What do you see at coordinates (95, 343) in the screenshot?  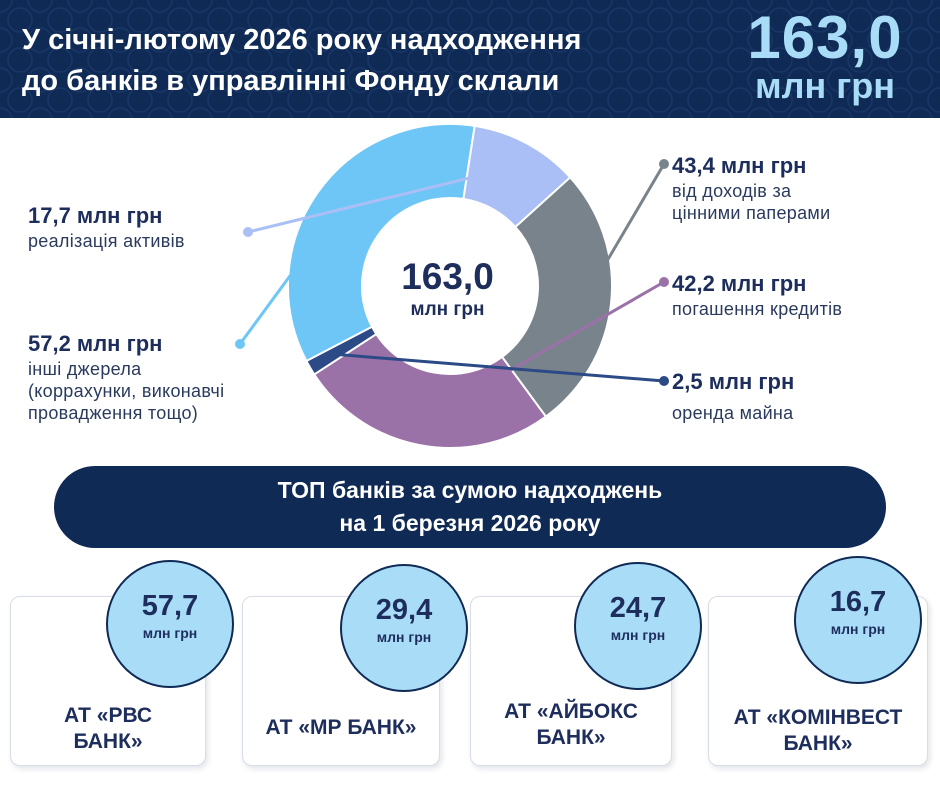 I see `callout-other-value: 57,2 млн грн` at bounding box center [95, 343].